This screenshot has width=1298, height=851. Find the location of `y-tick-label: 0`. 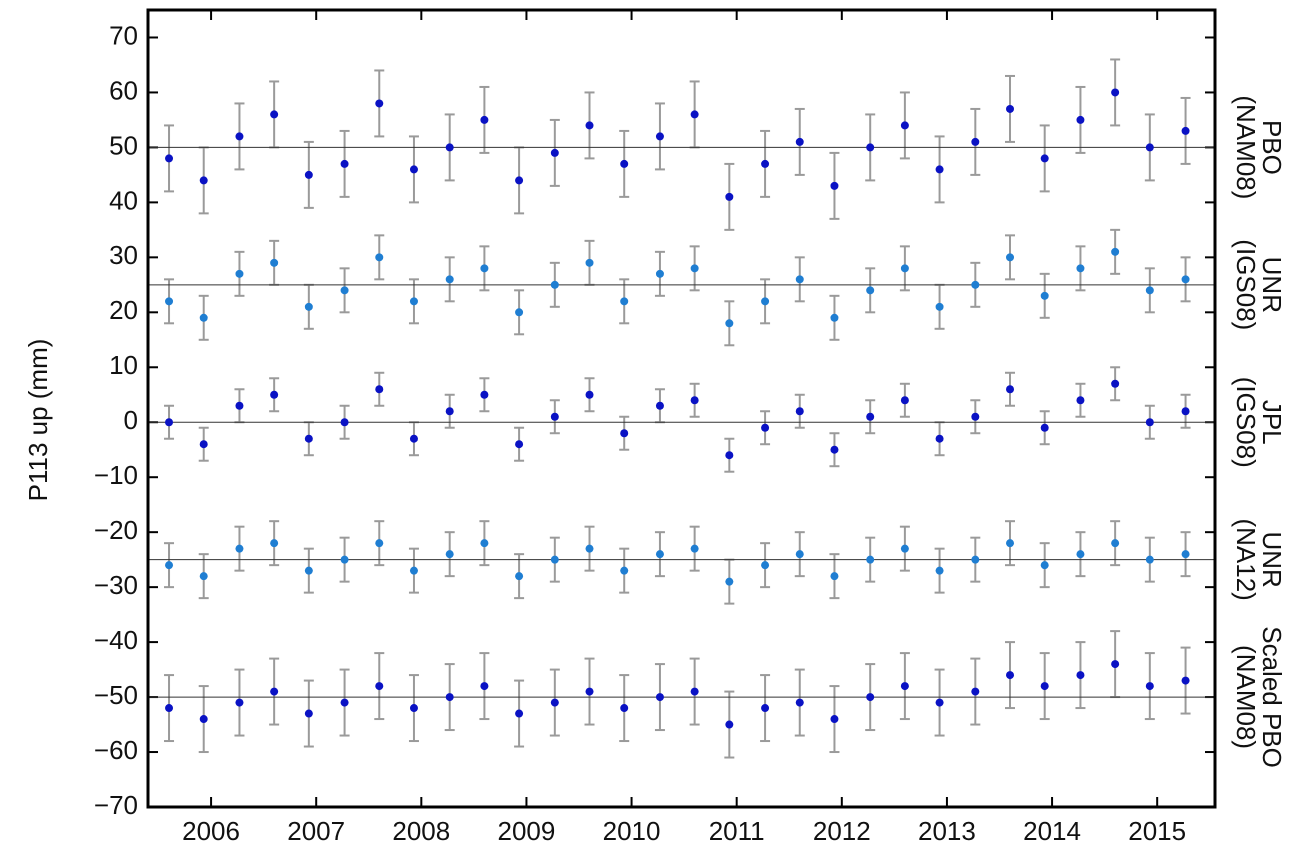

y-tick-label: 0 is located at coordinates (131, 420).